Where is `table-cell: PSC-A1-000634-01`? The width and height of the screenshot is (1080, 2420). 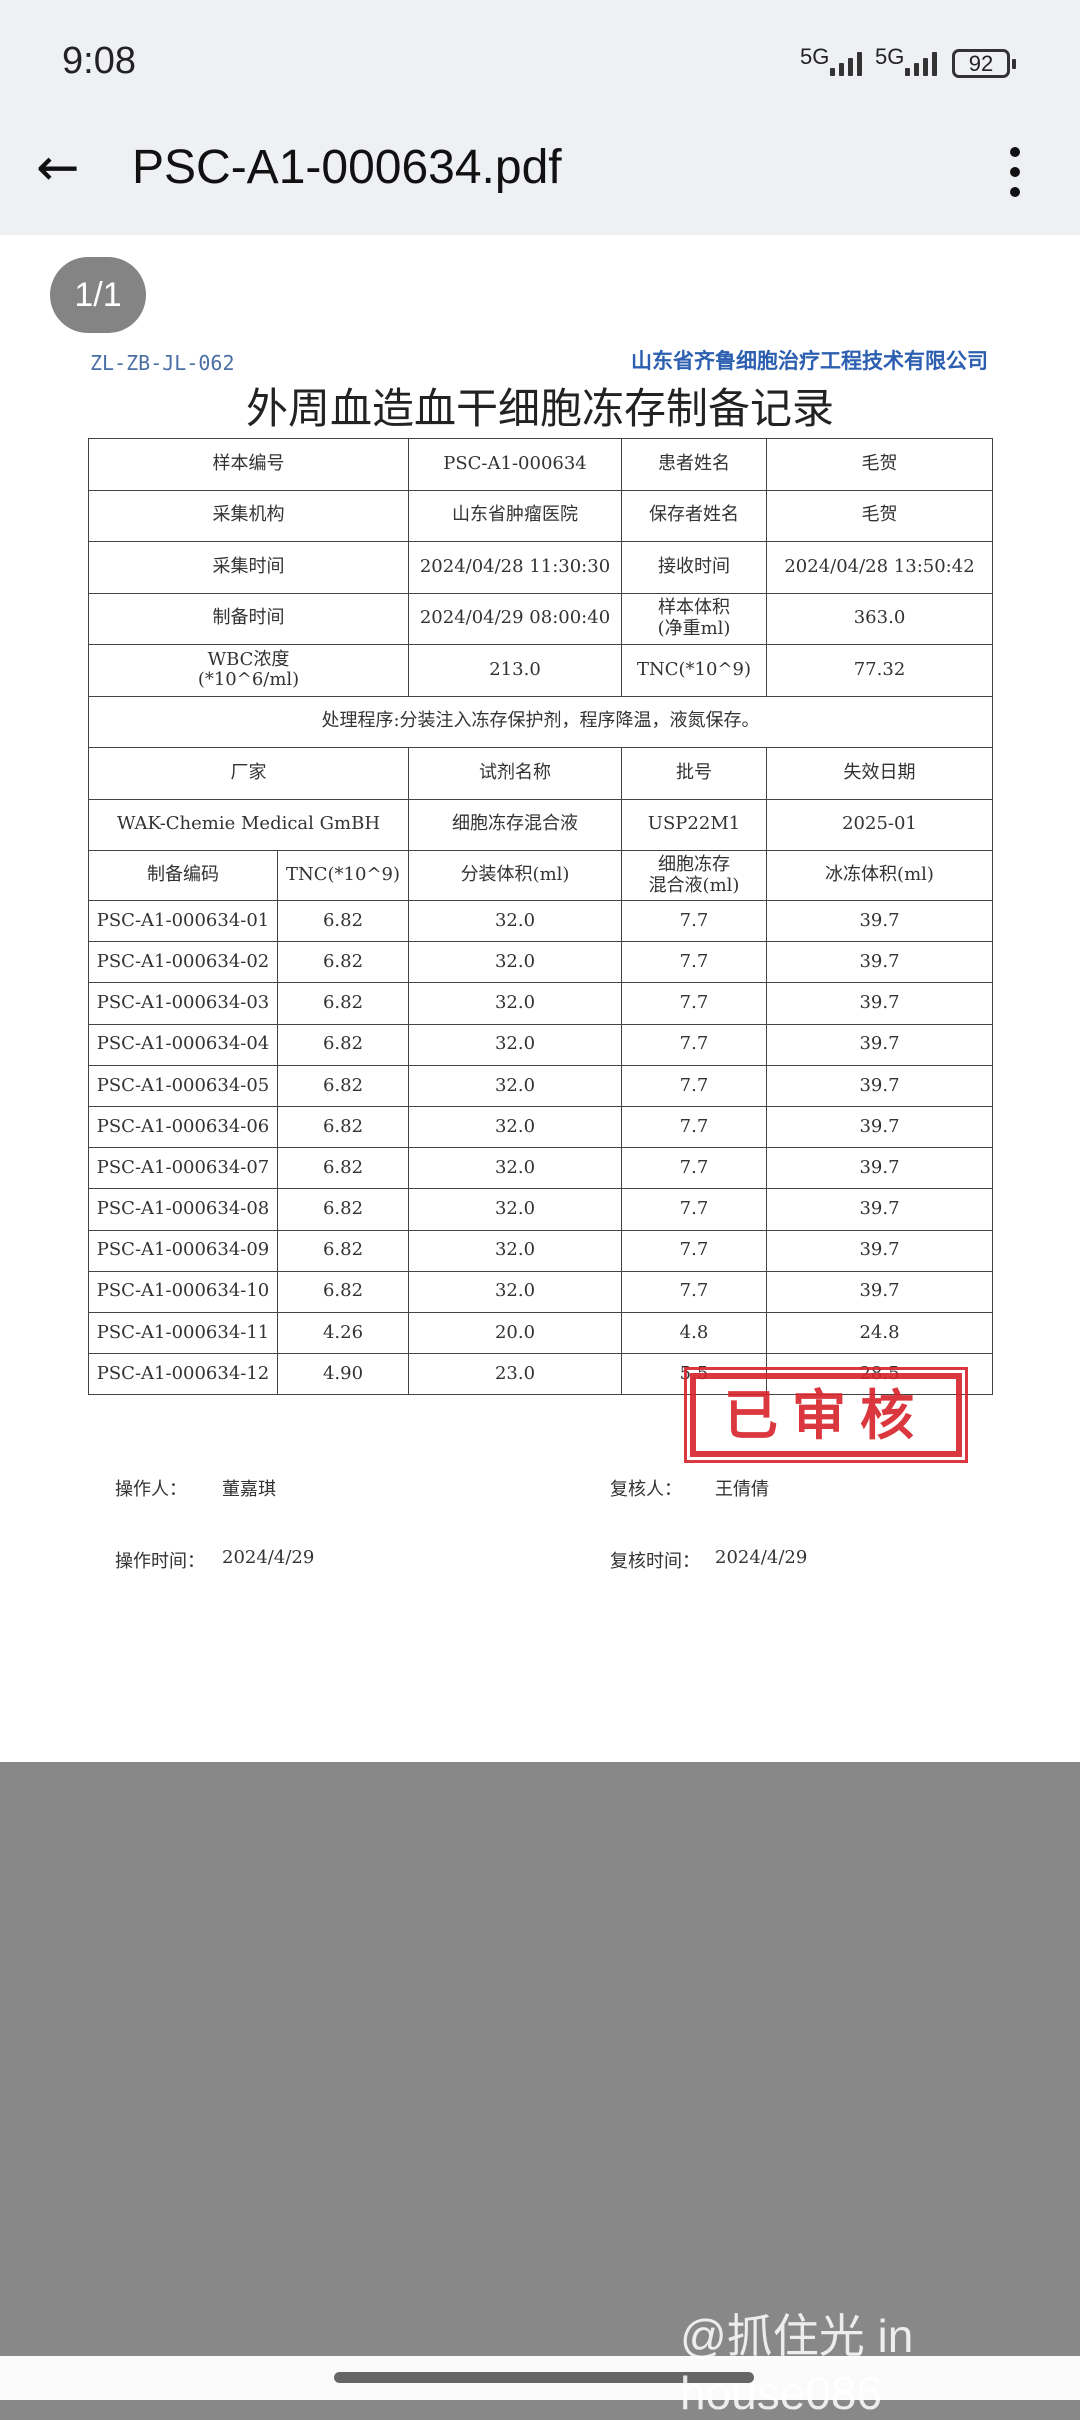 table-cell: PSC-A1-000634-01 is located at coordinates (183, 921).